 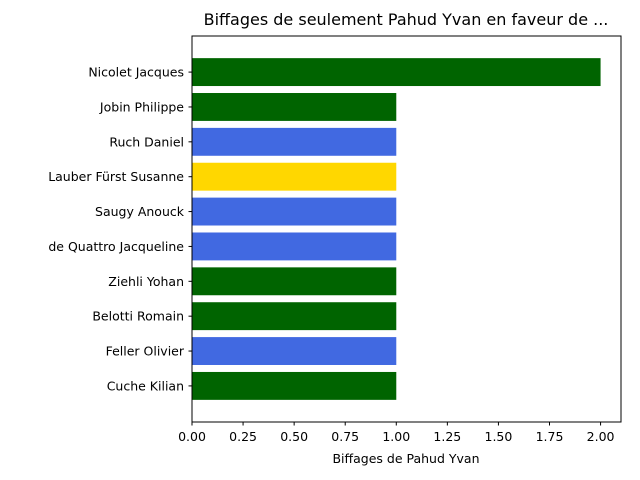 What do you see at coordinates (116, 246) in the screenshot?
I see `y-tick-label: de Quattro Jacqueline` at bounding box center [116, 246].